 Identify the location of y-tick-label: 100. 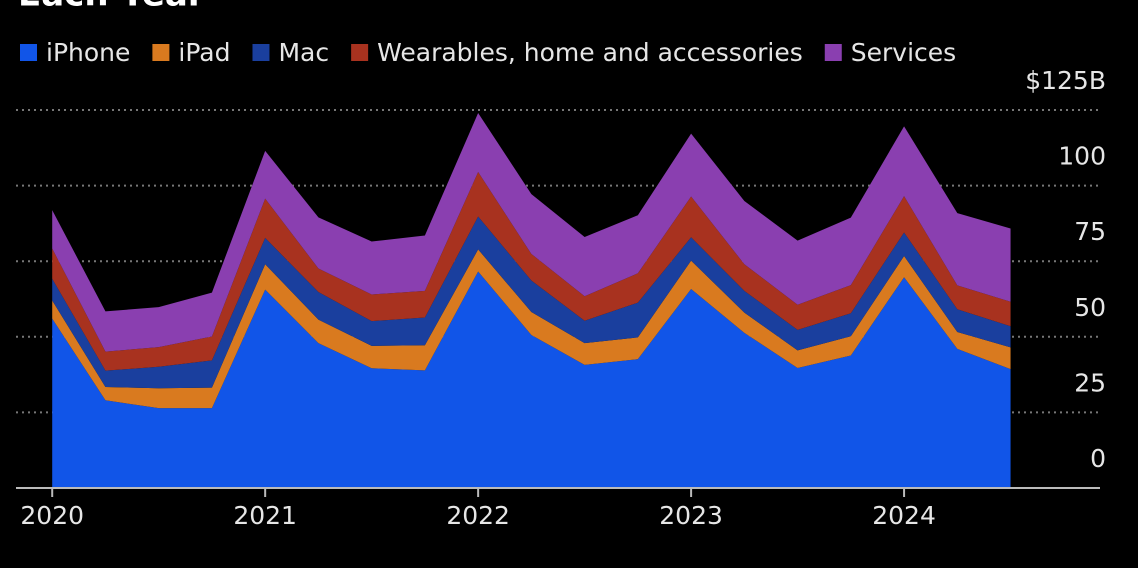
(1082, 156).